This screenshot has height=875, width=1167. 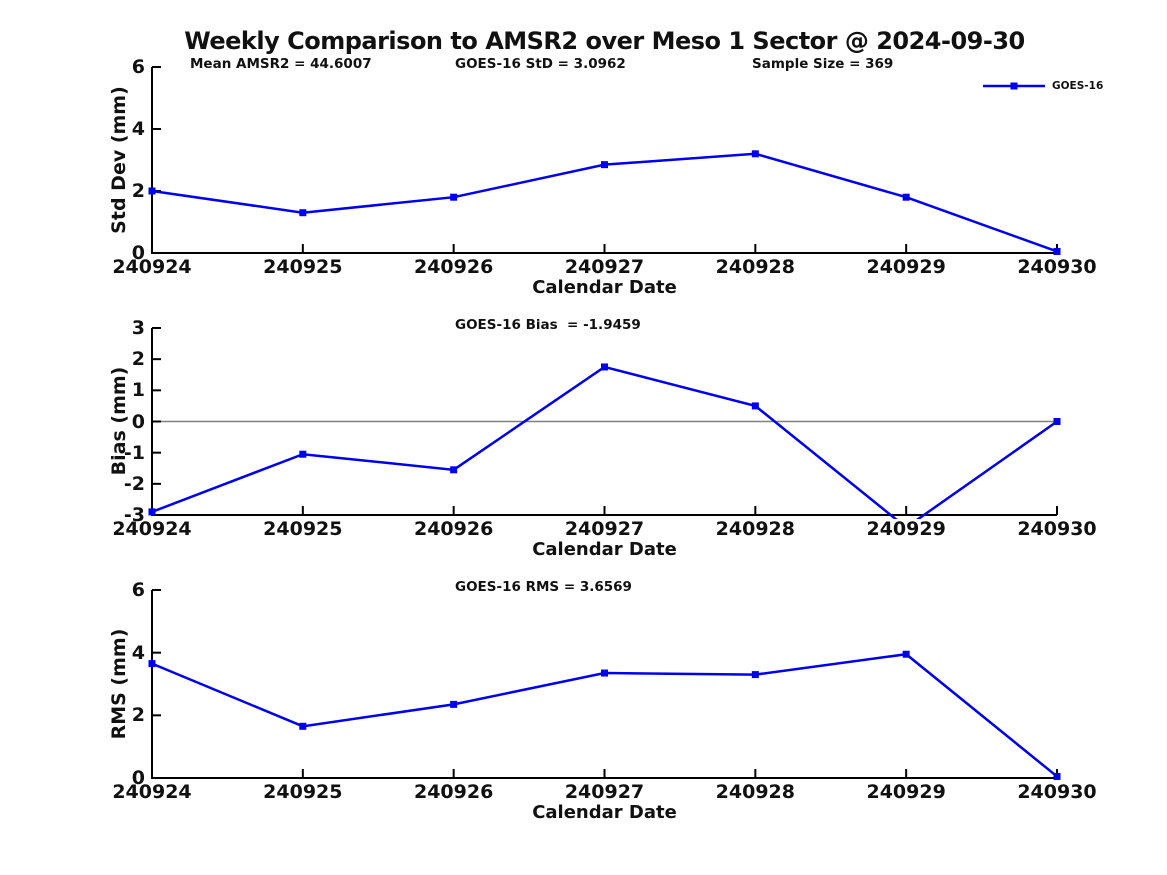 I want to click on rms-x-axis-label: Calendar Date, so click(x=604, y=812).